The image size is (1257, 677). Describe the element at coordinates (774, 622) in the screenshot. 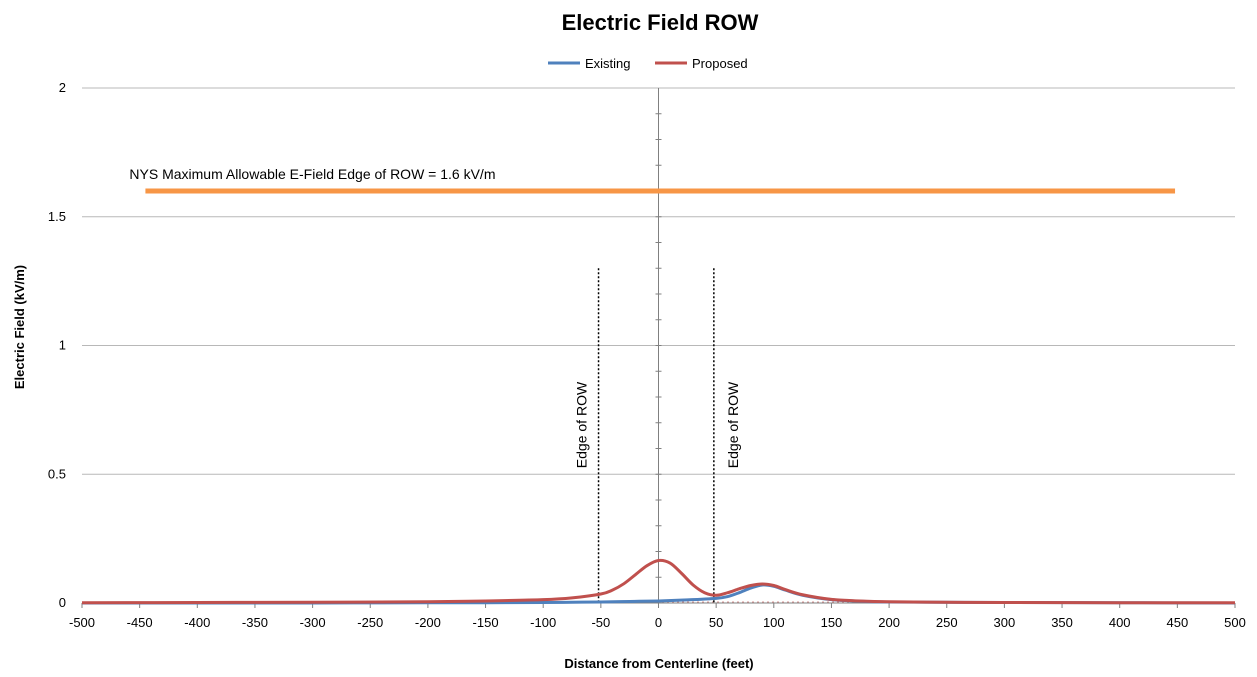

I see `x-tick-label: 100` at that location.